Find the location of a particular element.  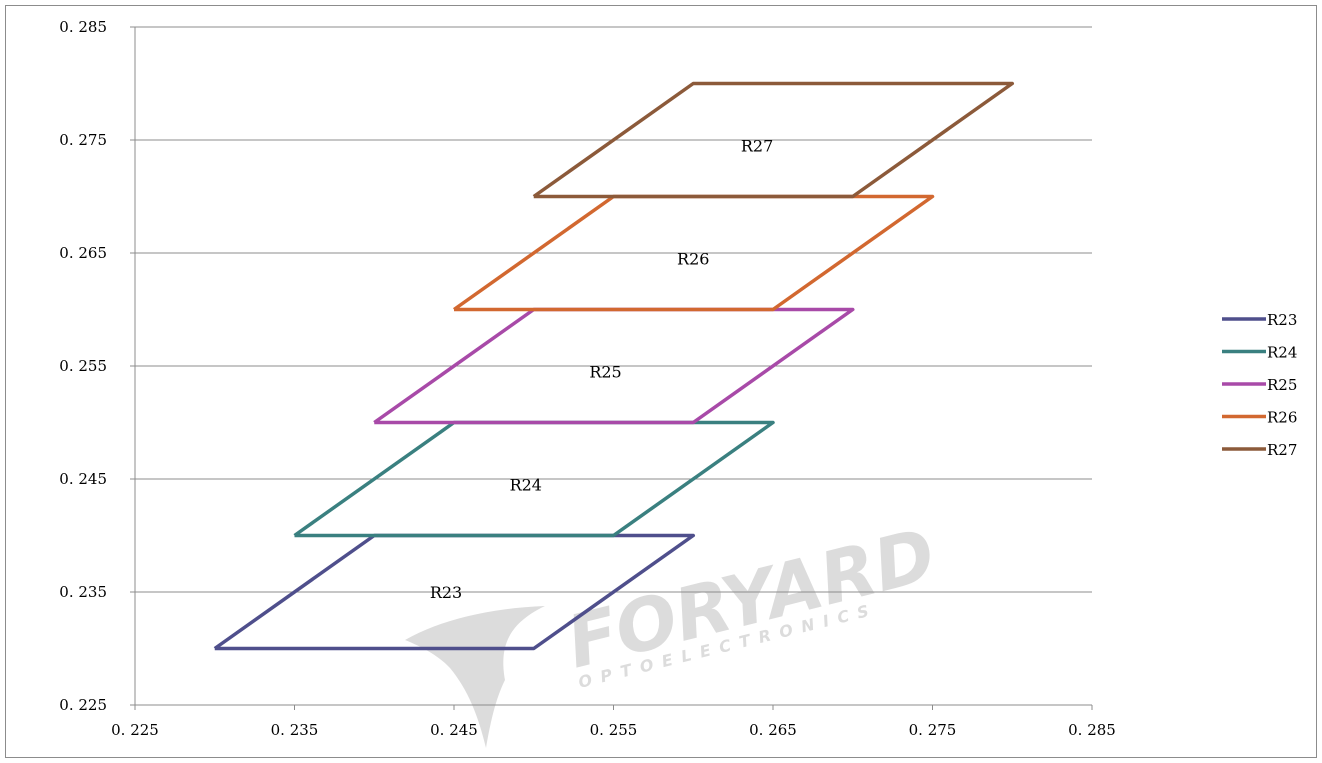

legend-label-r26: R26 is located at coordinates (1282, 418).